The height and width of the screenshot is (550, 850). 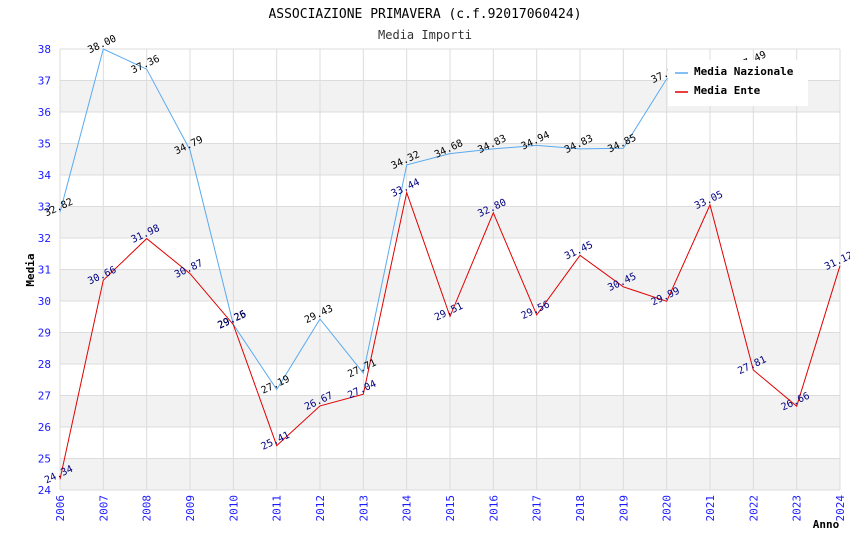 What do you see at coordinates (753, 508) in the screenshot?
I see `x-tick-label: 2022` at bounding box center [753, 508].